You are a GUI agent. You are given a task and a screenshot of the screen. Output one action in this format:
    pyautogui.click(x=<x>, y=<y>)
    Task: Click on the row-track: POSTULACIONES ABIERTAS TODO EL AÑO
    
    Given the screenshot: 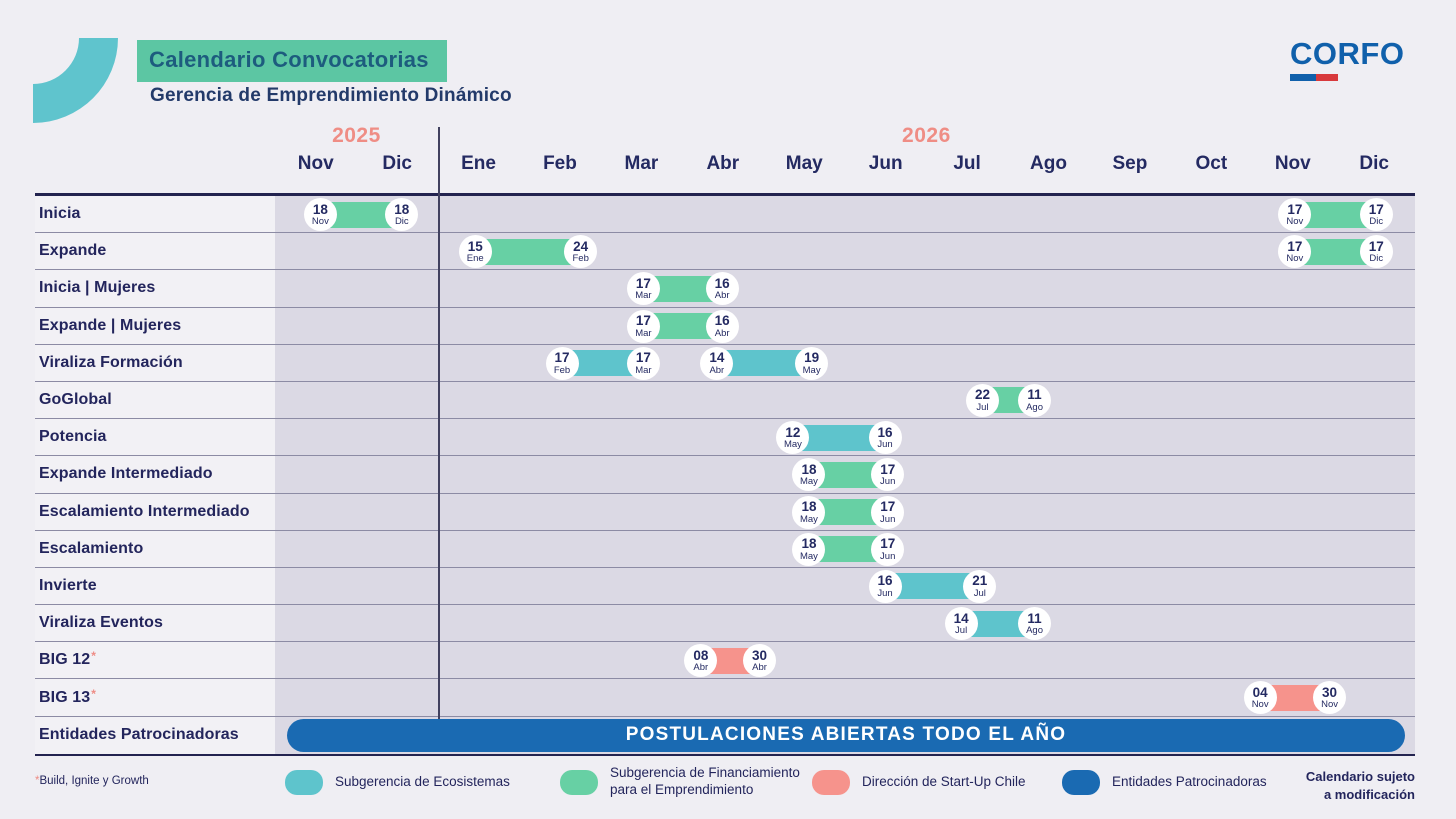 What is the action you would take?
    pyautogui.click(x=845, y=735)
    